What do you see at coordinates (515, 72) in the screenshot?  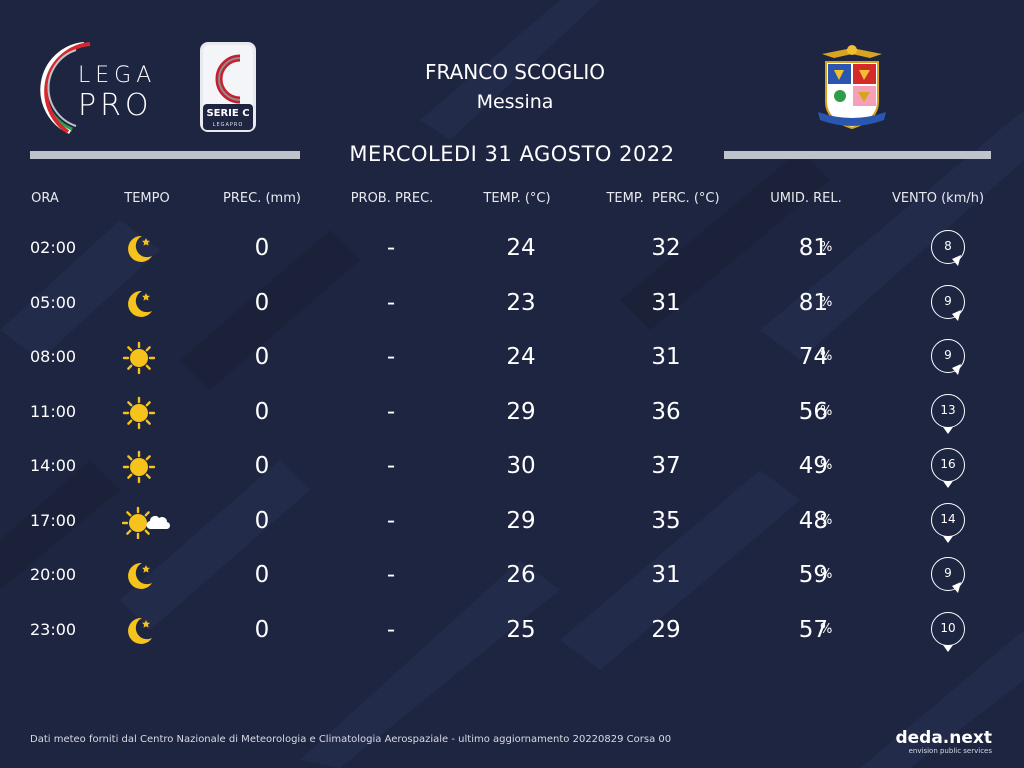 I see `stadium-name: FRANCO SCOGLIO` at bounding box center [515, 72].